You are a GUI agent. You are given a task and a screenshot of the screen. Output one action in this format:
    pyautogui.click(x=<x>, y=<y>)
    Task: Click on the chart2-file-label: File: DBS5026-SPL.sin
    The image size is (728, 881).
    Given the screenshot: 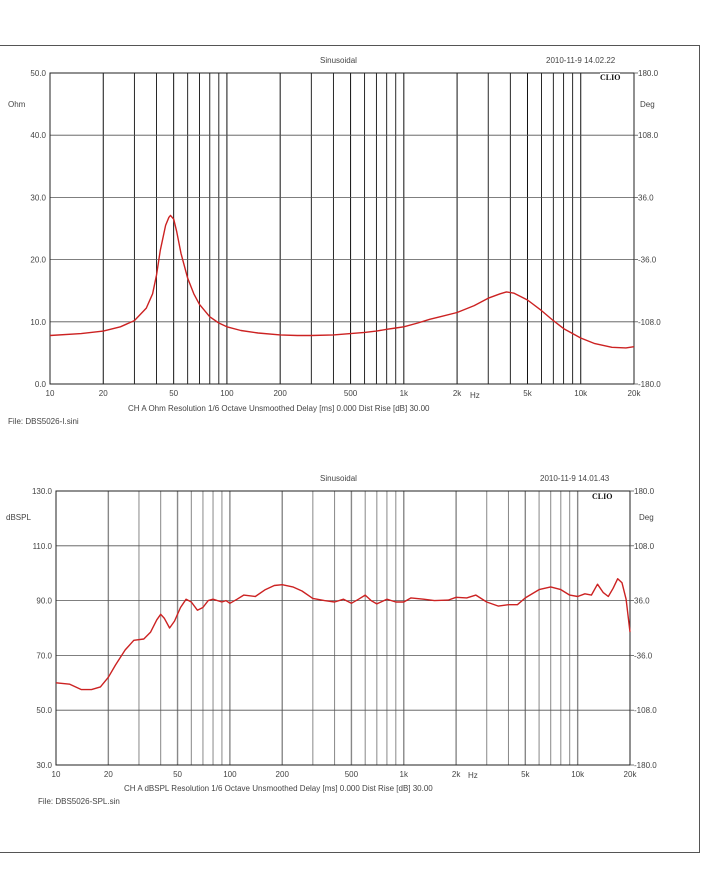 What is the action you would take?
    pyautogui.click(x=79, y=801)
    